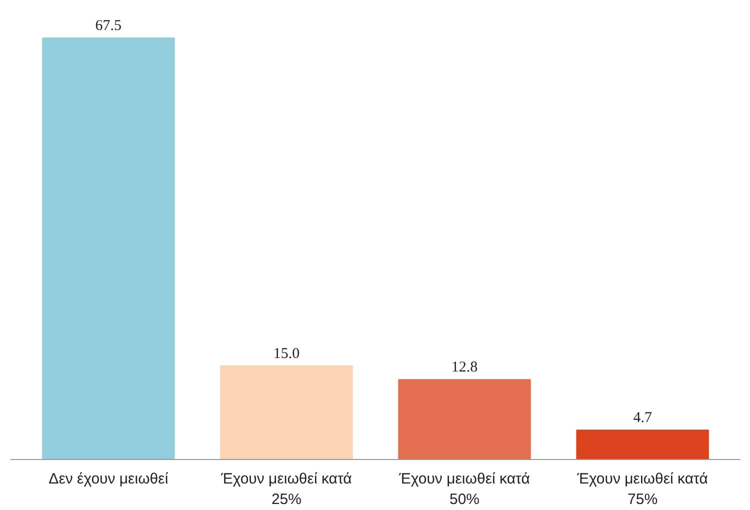 This screenshot has height=510, width=750. I want to click on x-tick-label: Έχουν μειωθεί κατά 50%, so click(464, 489).